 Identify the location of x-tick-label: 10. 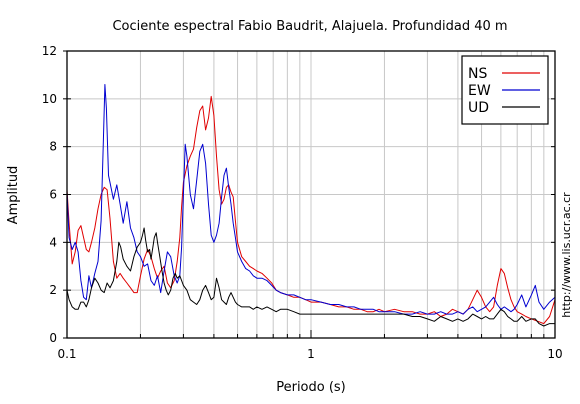
(554, 354).